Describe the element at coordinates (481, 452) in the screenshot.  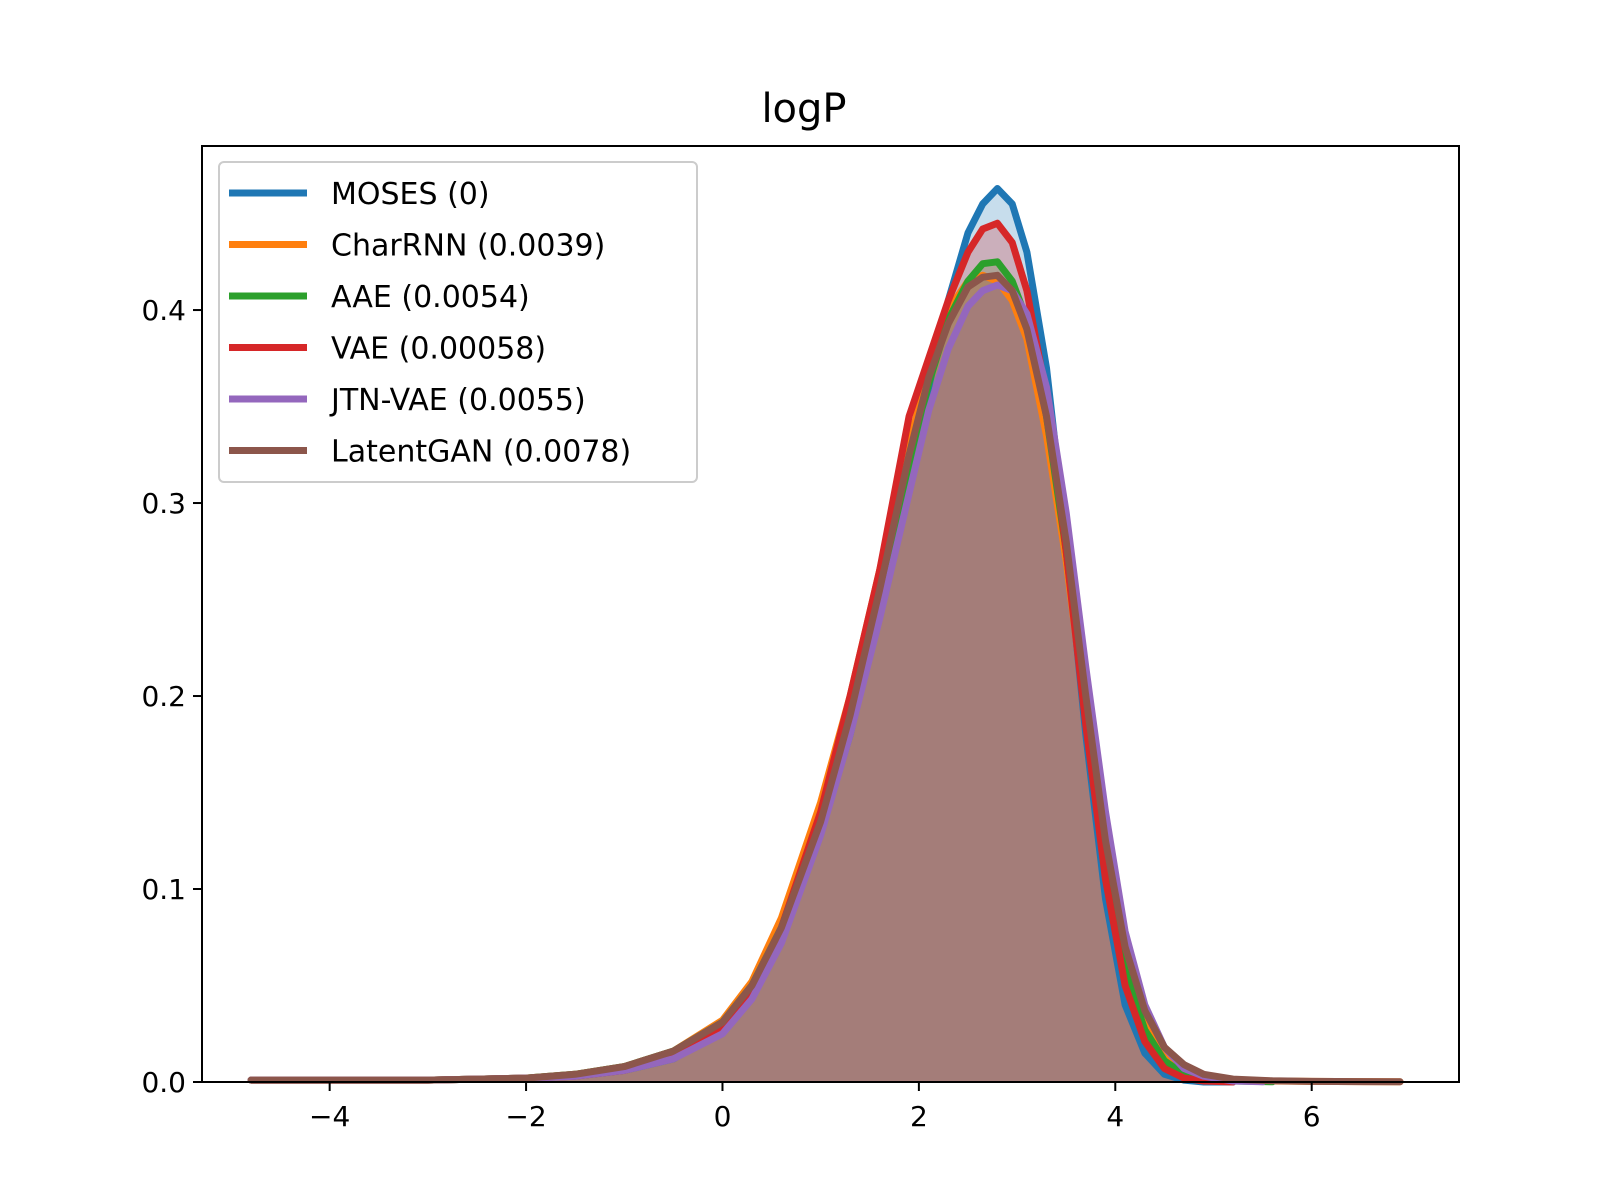
I see `legend-label-latentgan-0-0078: LatentGAN (0.0078)` at that location.